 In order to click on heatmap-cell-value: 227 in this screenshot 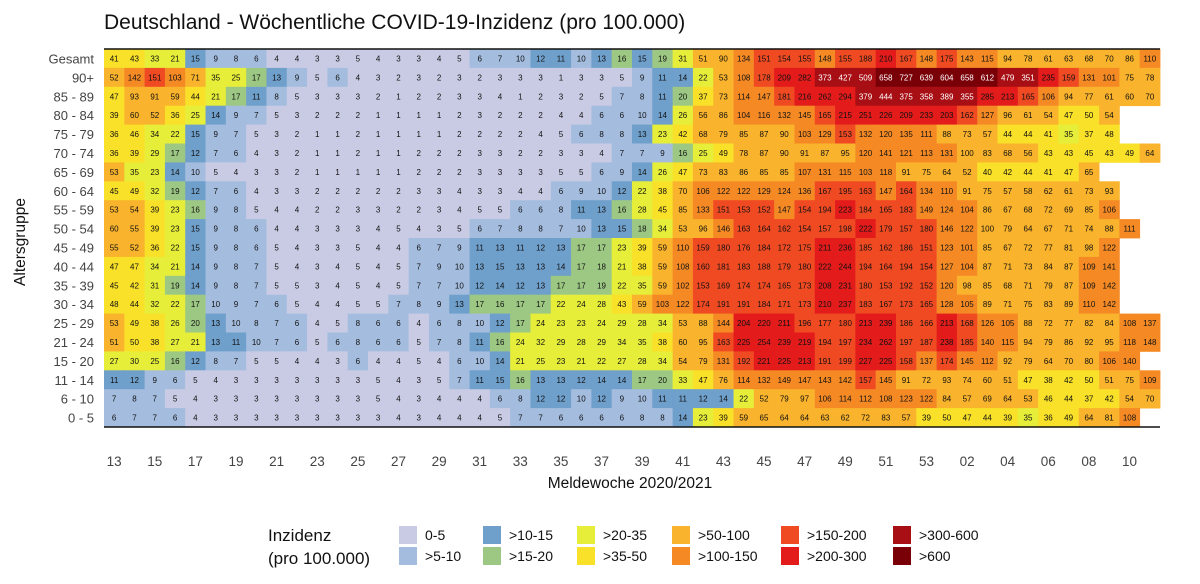, I will do `click(866, 361)`.